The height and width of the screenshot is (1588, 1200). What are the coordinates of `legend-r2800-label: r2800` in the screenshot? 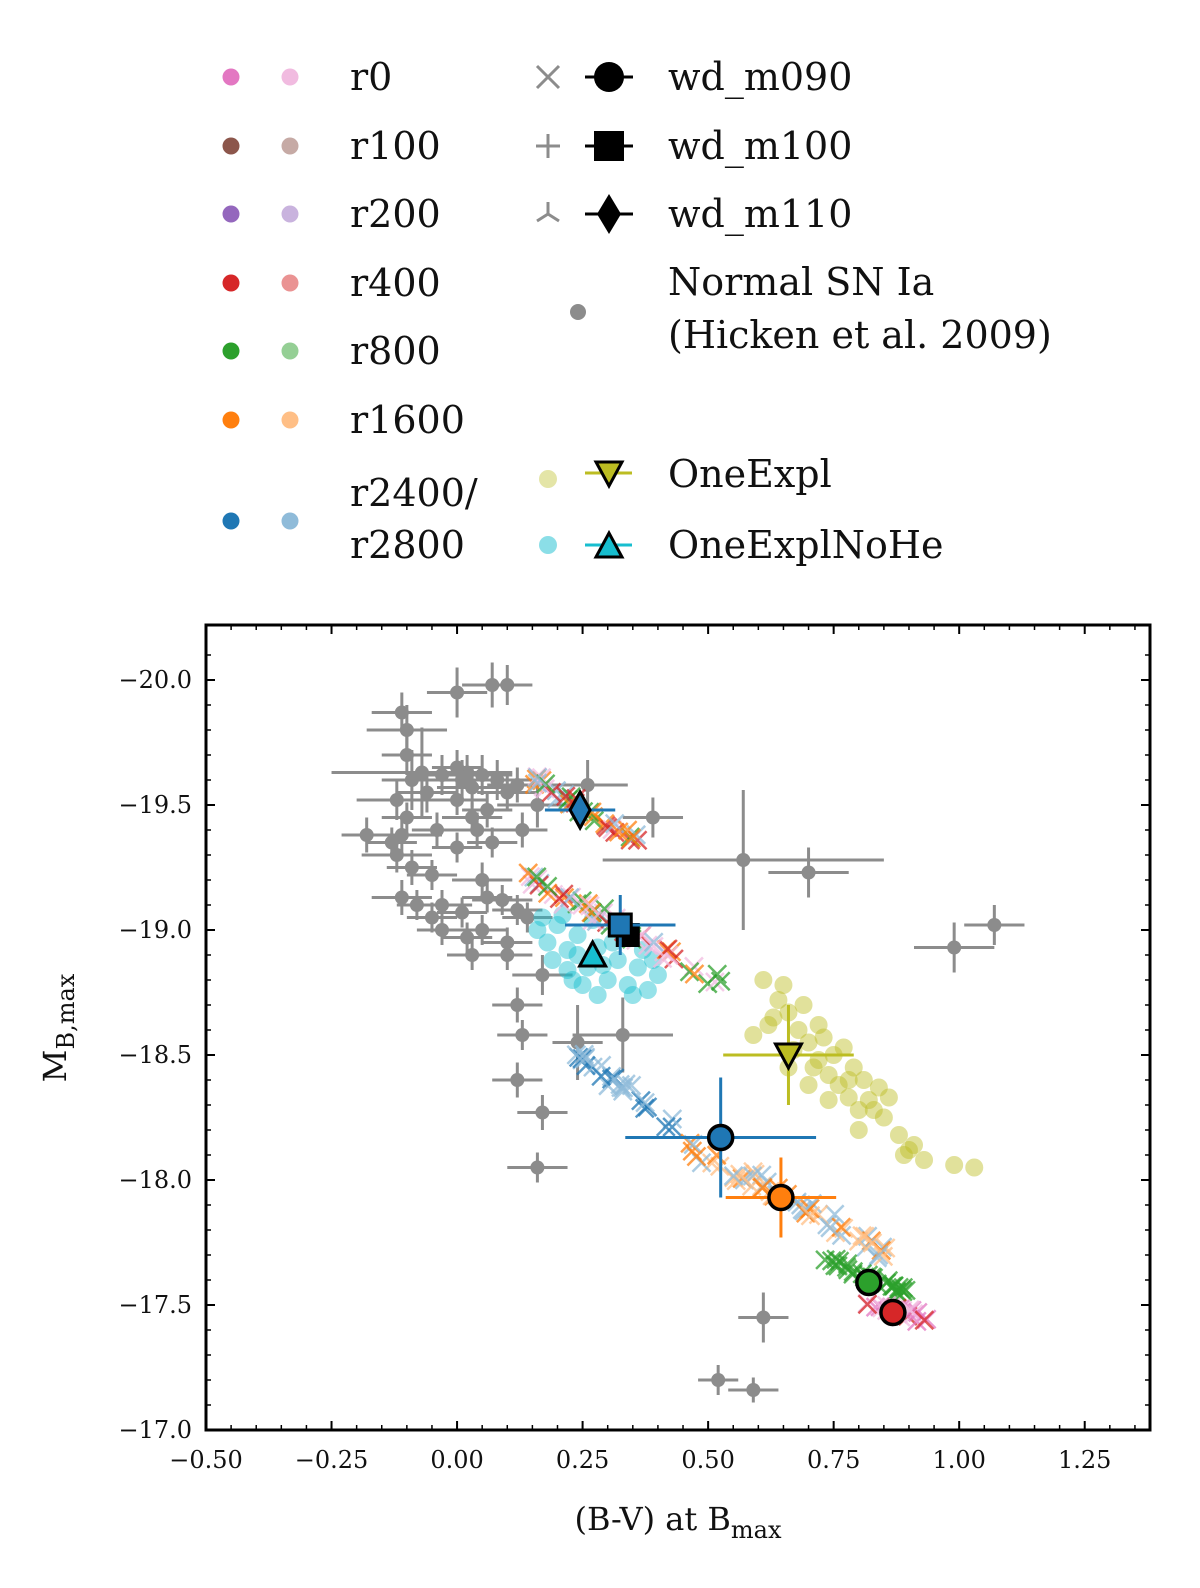 It's located at (407, 545).